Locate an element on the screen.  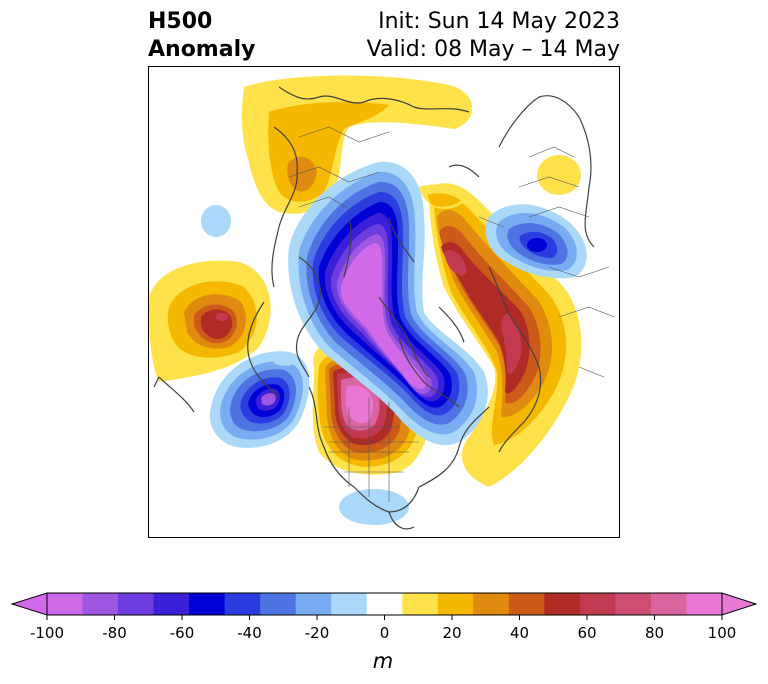
init-date: Init: Sun 14 May 2023 is located at coordinates (499, 21).